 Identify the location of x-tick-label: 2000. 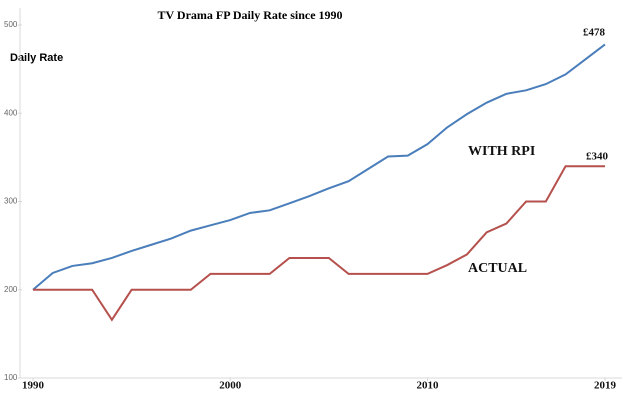
(230, 386).